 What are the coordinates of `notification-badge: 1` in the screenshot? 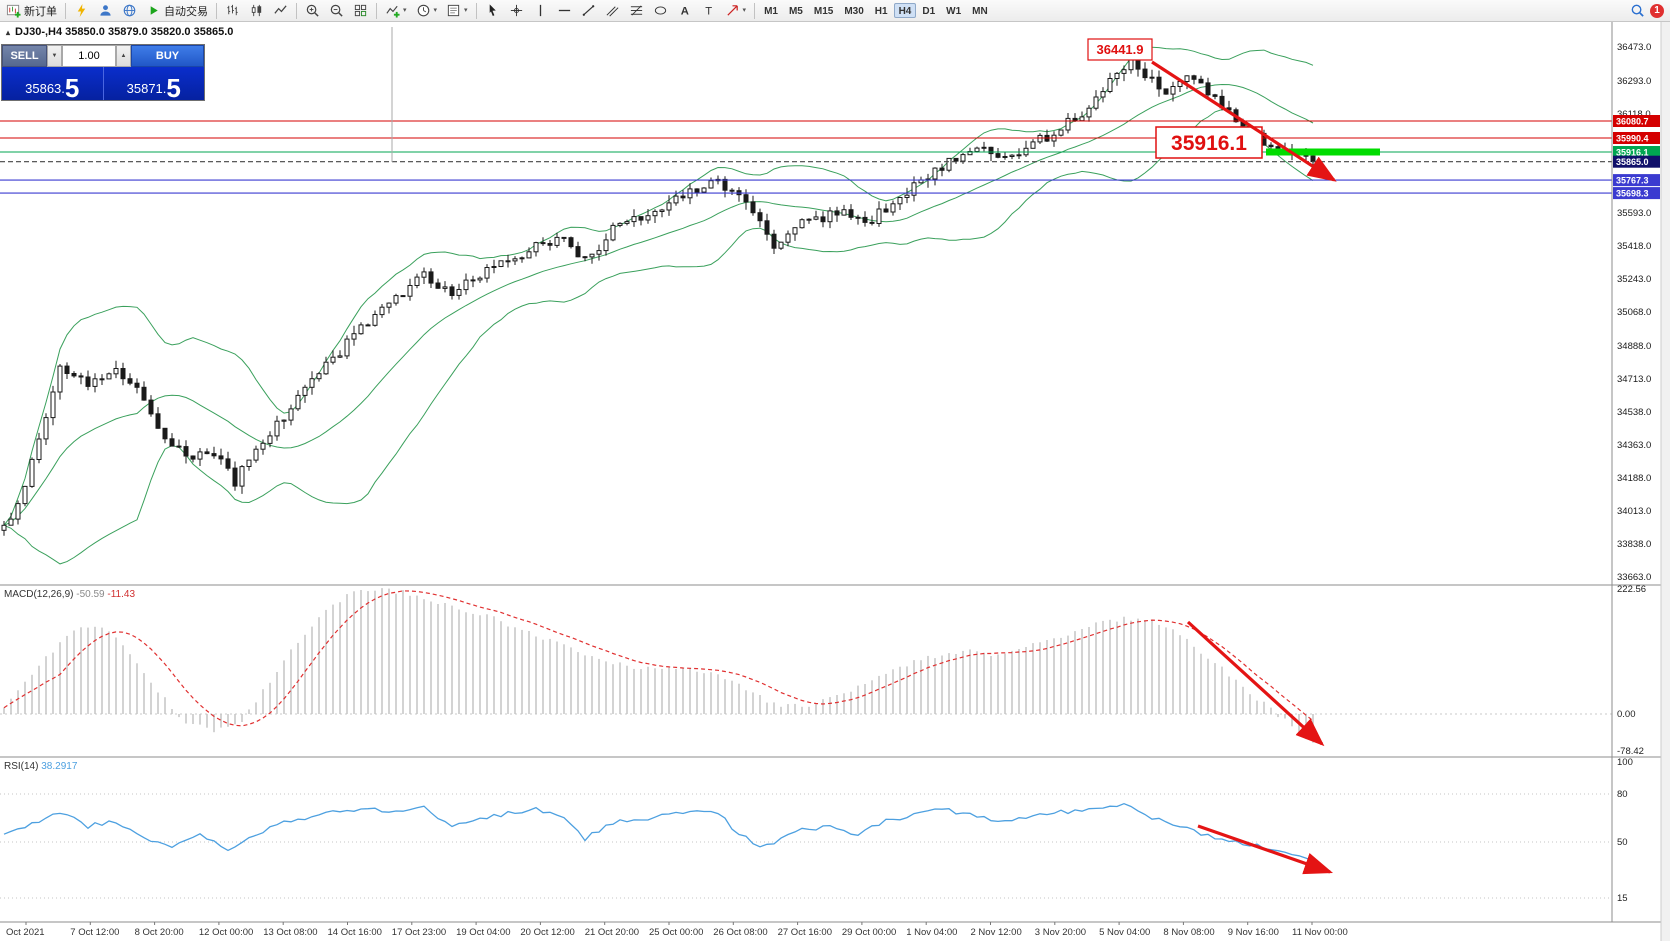 It's located at (1657, 10).